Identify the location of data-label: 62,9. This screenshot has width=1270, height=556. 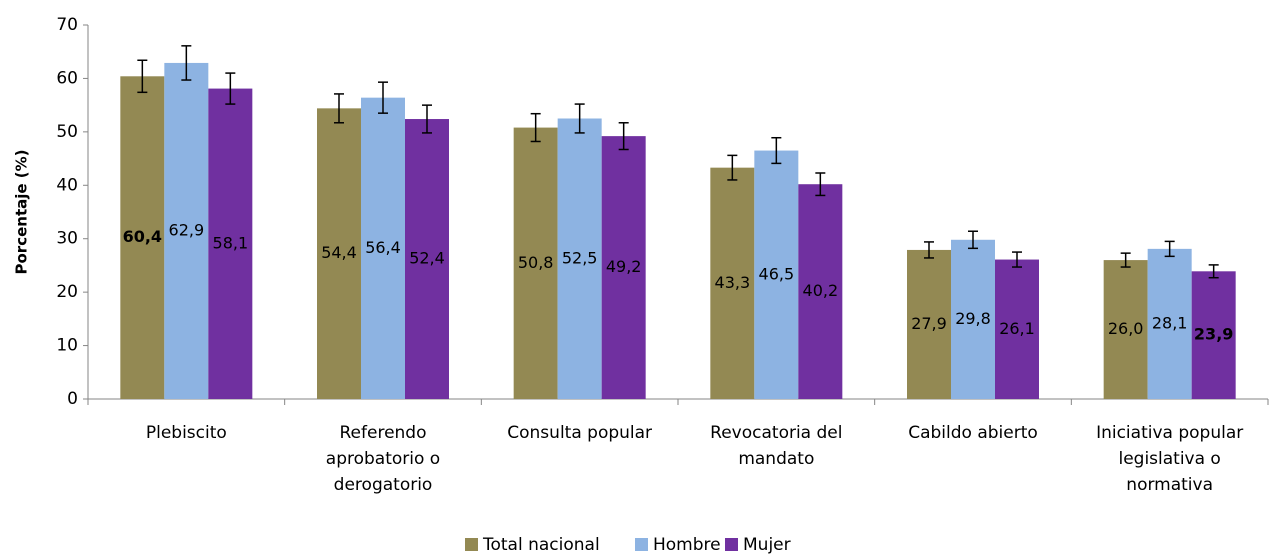
(187, 229).